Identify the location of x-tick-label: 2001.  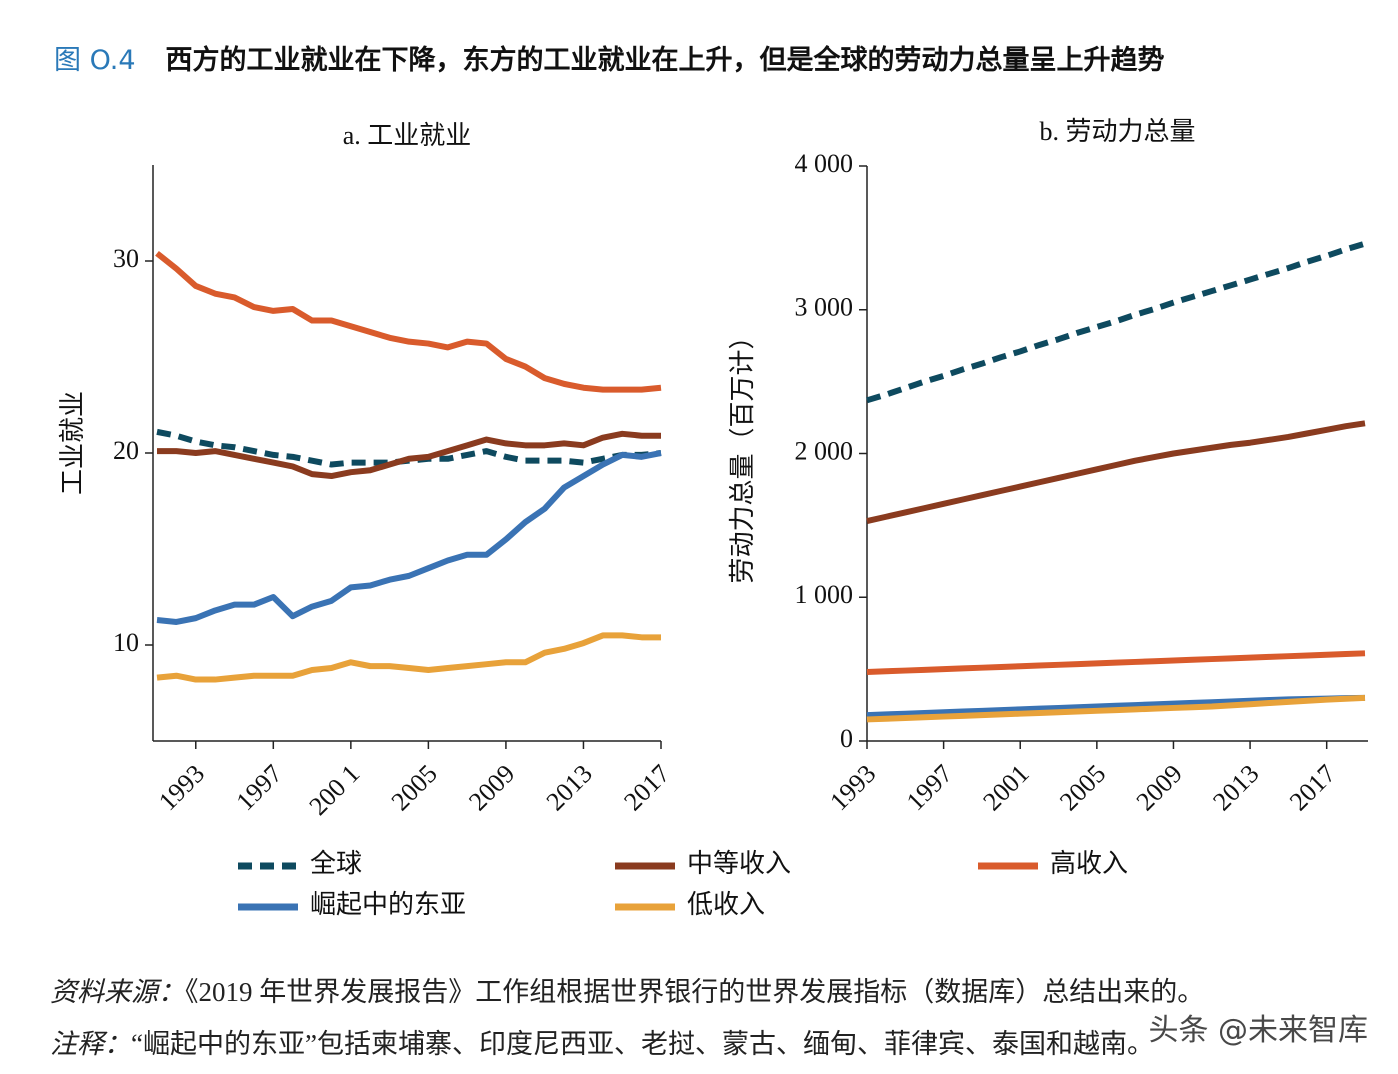
(1005, 787).